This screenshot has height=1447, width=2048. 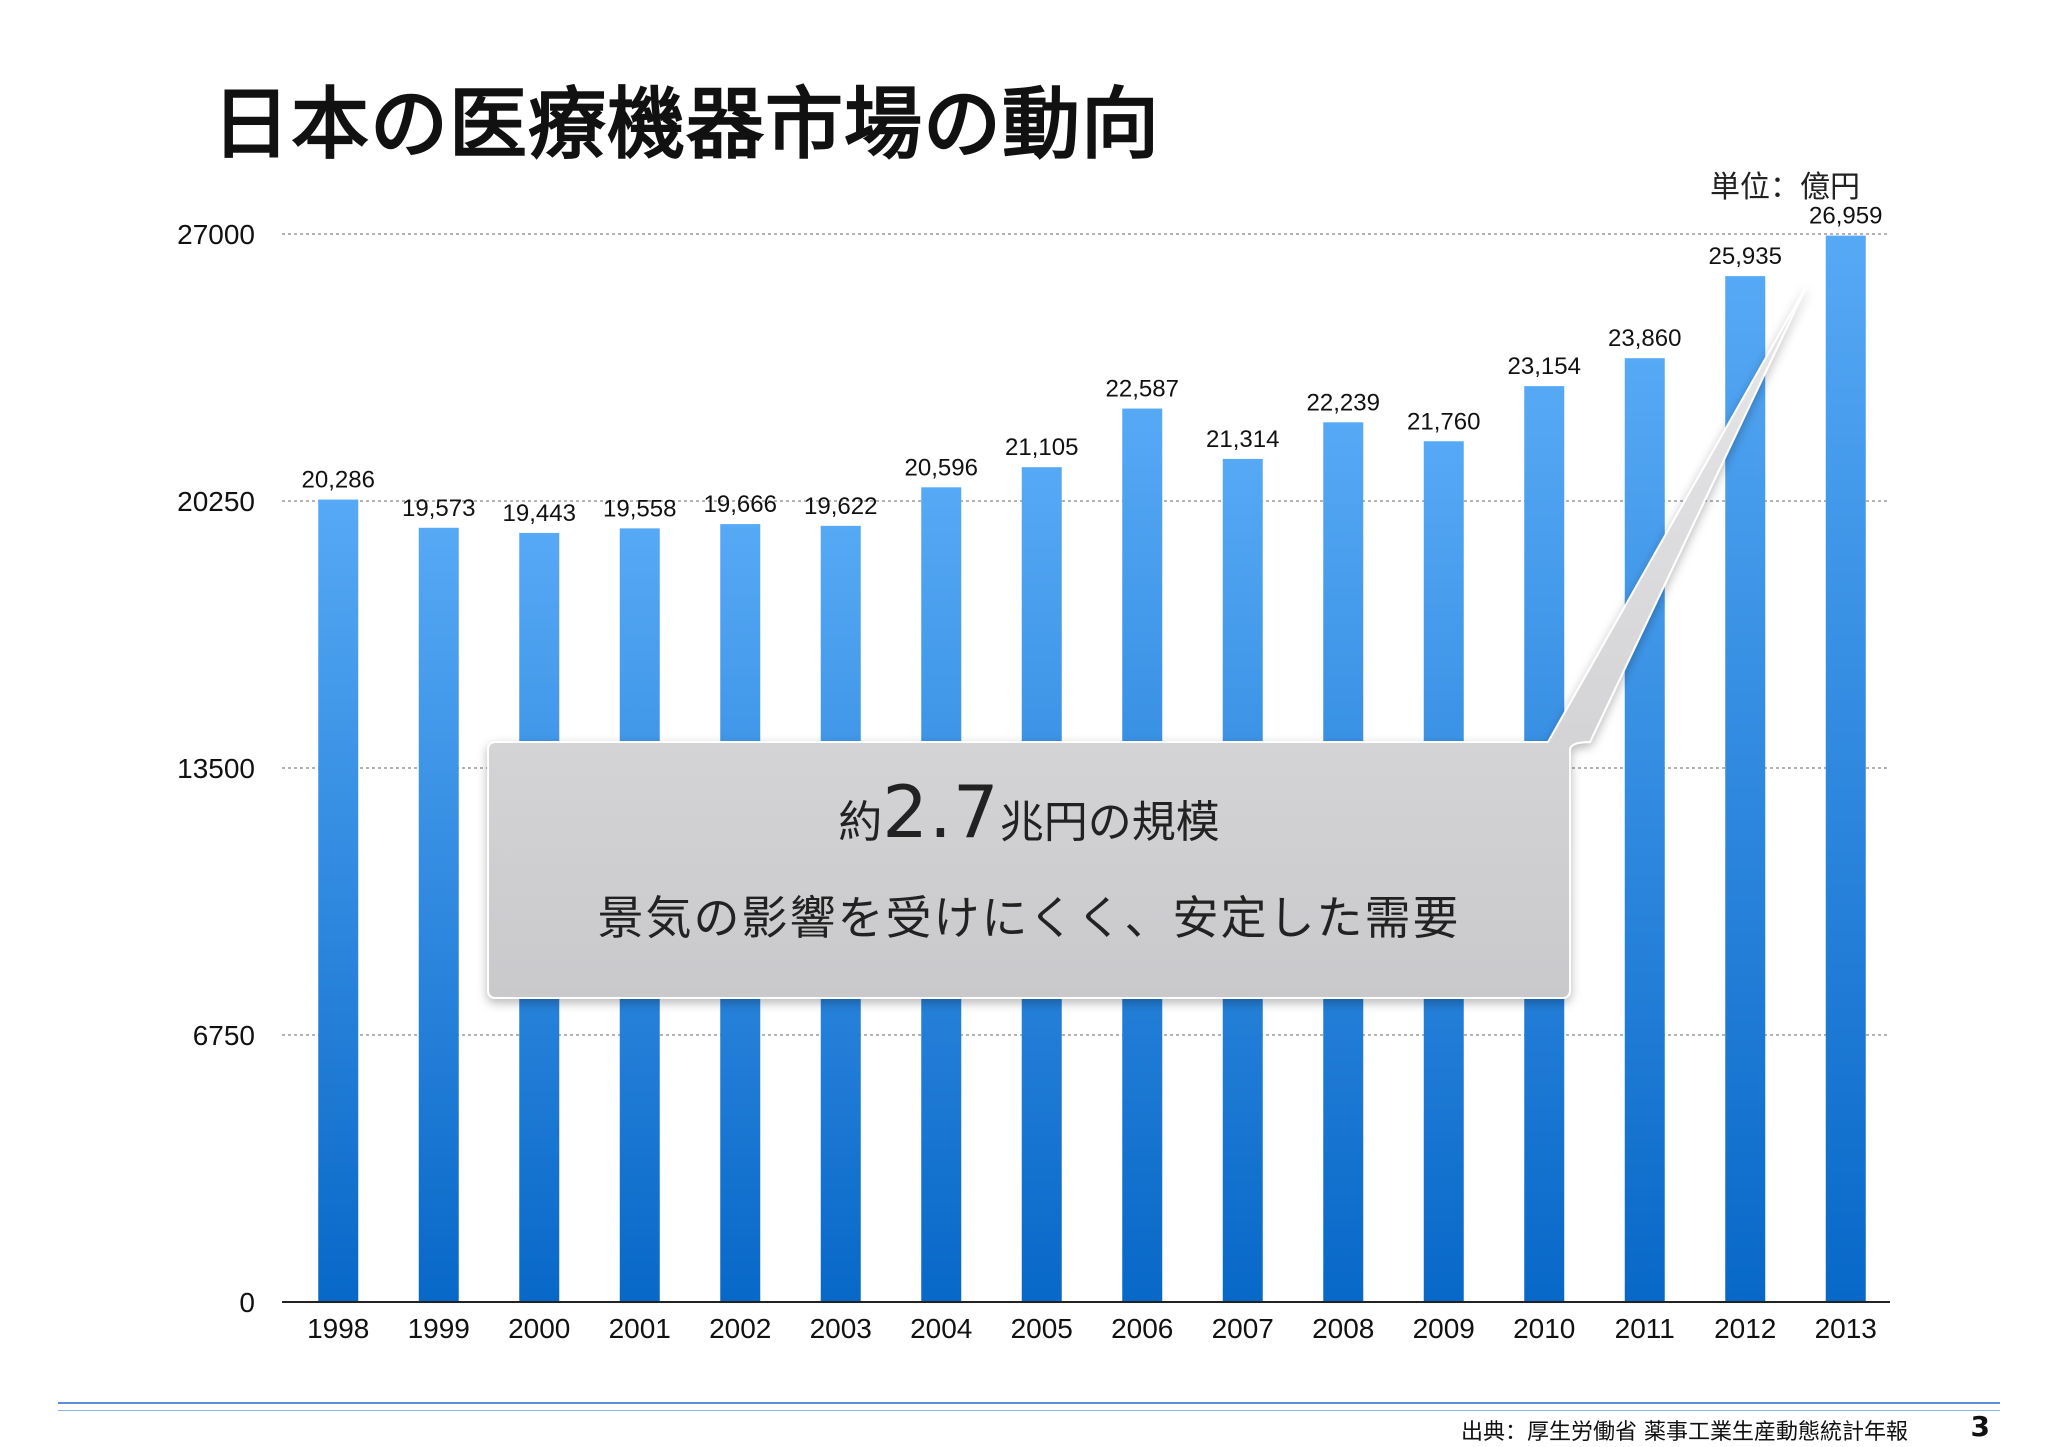 I want to click on x-tick-label: 2000, so click(x=539, y=1328).